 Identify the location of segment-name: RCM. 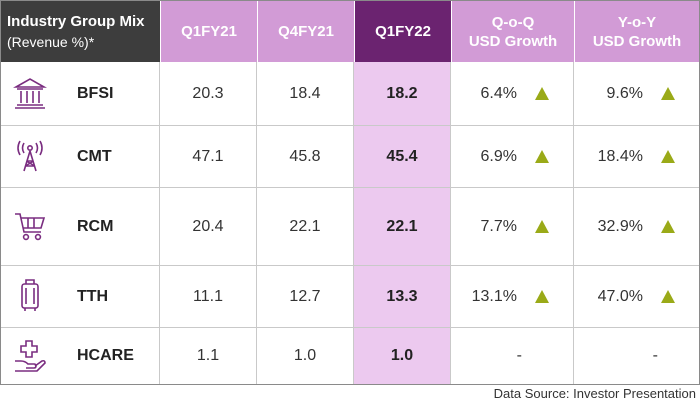
(95, 226).